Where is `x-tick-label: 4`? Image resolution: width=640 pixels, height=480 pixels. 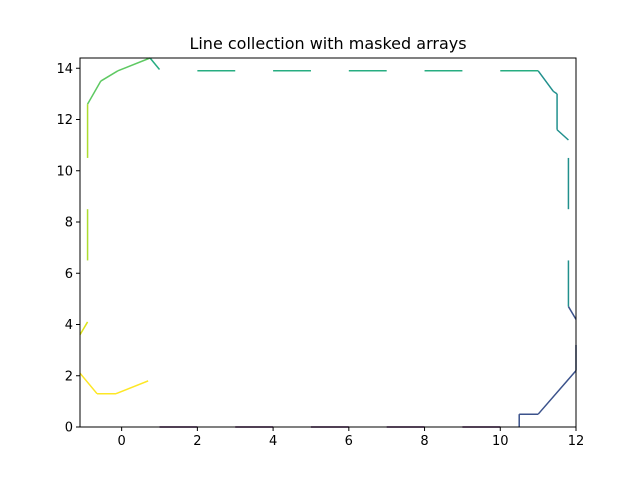
x-tick-label: 4 is located at coordinates (273, 441).